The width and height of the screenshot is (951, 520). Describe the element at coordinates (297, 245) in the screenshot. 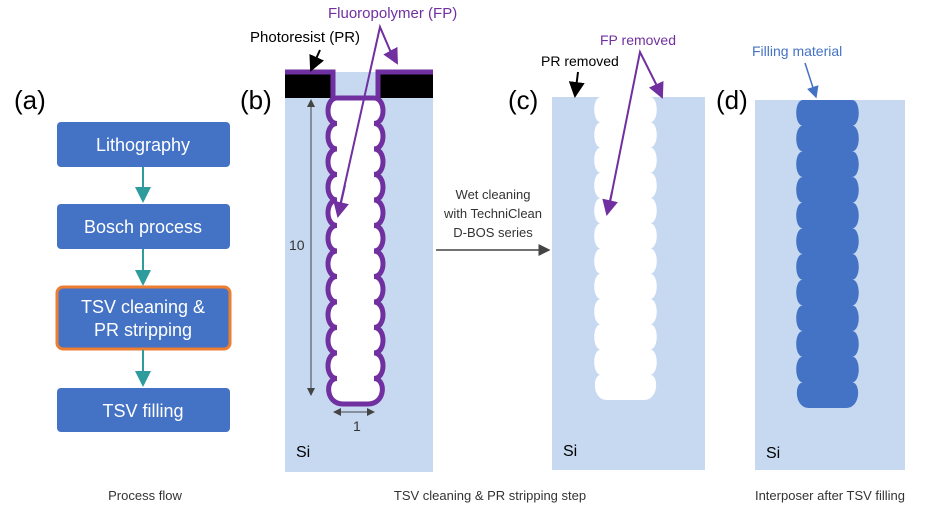

I see `depth-label: 10` at that location.